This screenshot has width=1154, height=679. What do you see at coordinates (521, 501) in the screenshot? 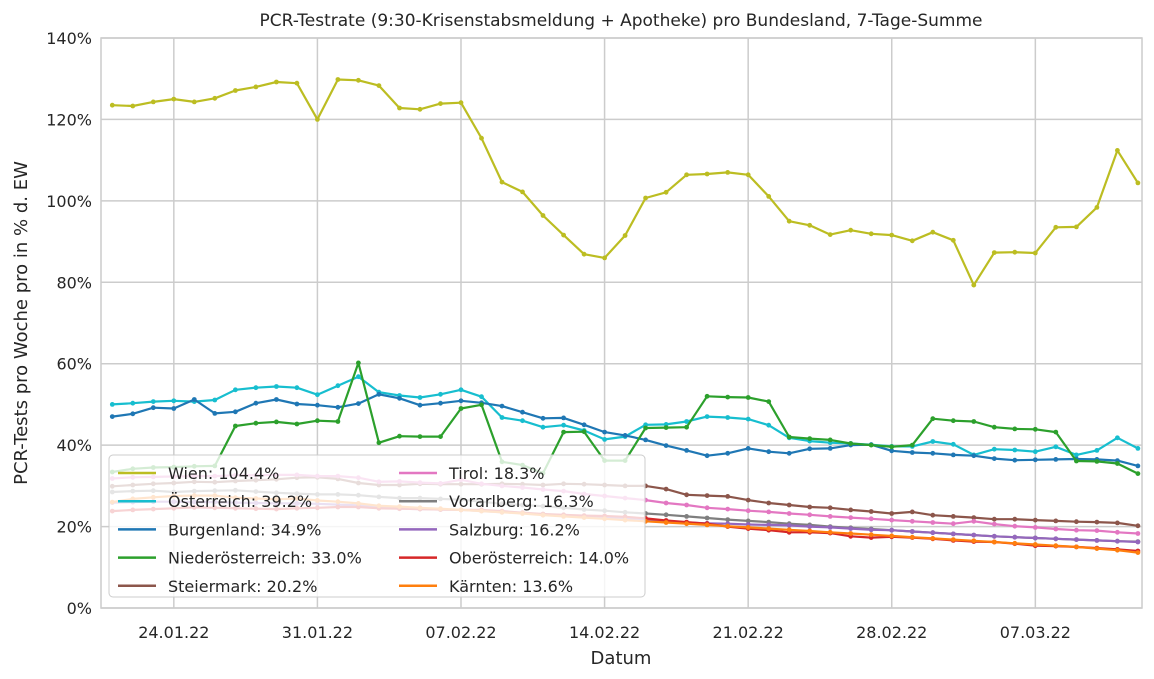
I see `legend-label: Vorarlberg: 16.3%` at bounding box center [521, 501].